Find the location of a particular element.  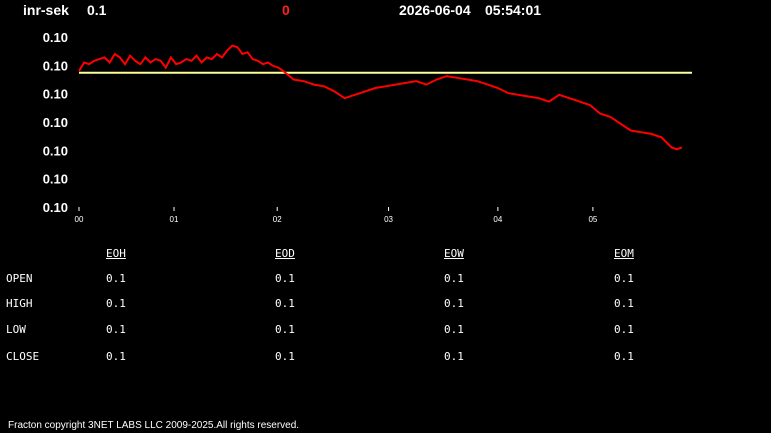

column-header-eod: EOD is located at coordinates (285, 253).